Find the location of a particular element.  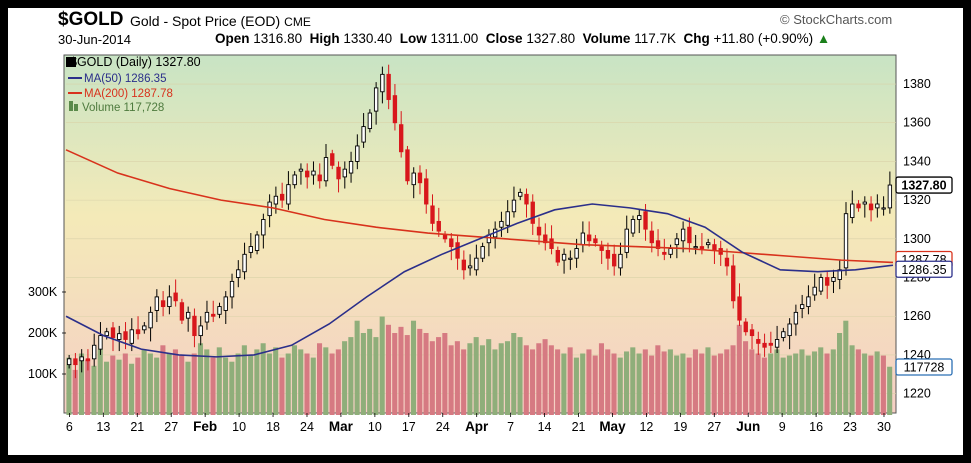

volume-tick-label: 300K is located at coordinates (43, 292).